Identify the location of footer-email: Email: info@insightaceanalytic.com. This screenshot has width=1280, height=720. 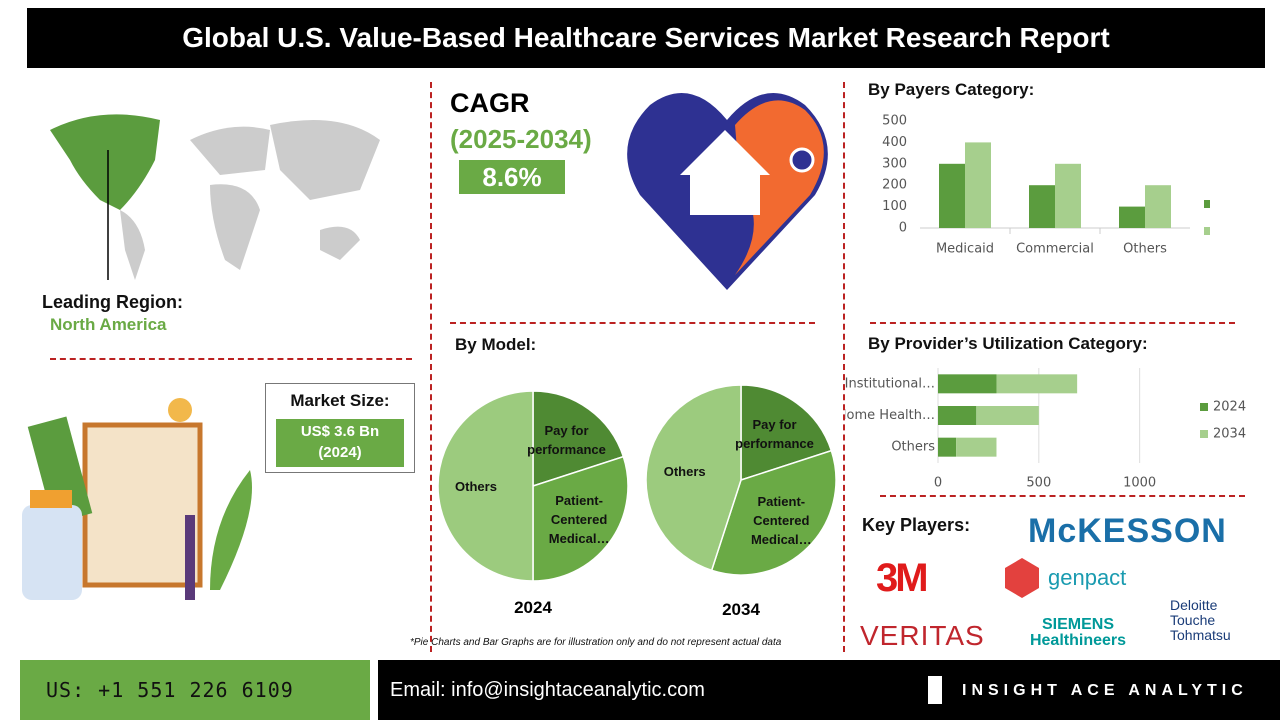
(547, 690).